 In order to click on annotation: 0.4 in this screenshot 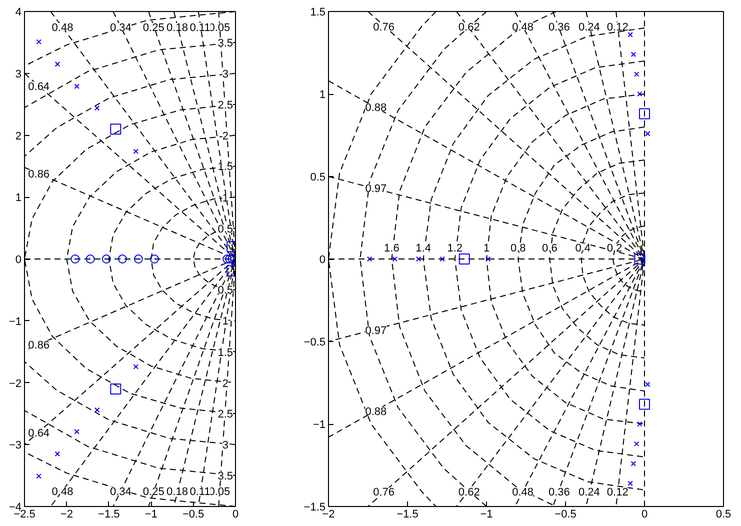, I will do `click(583, 248)`.